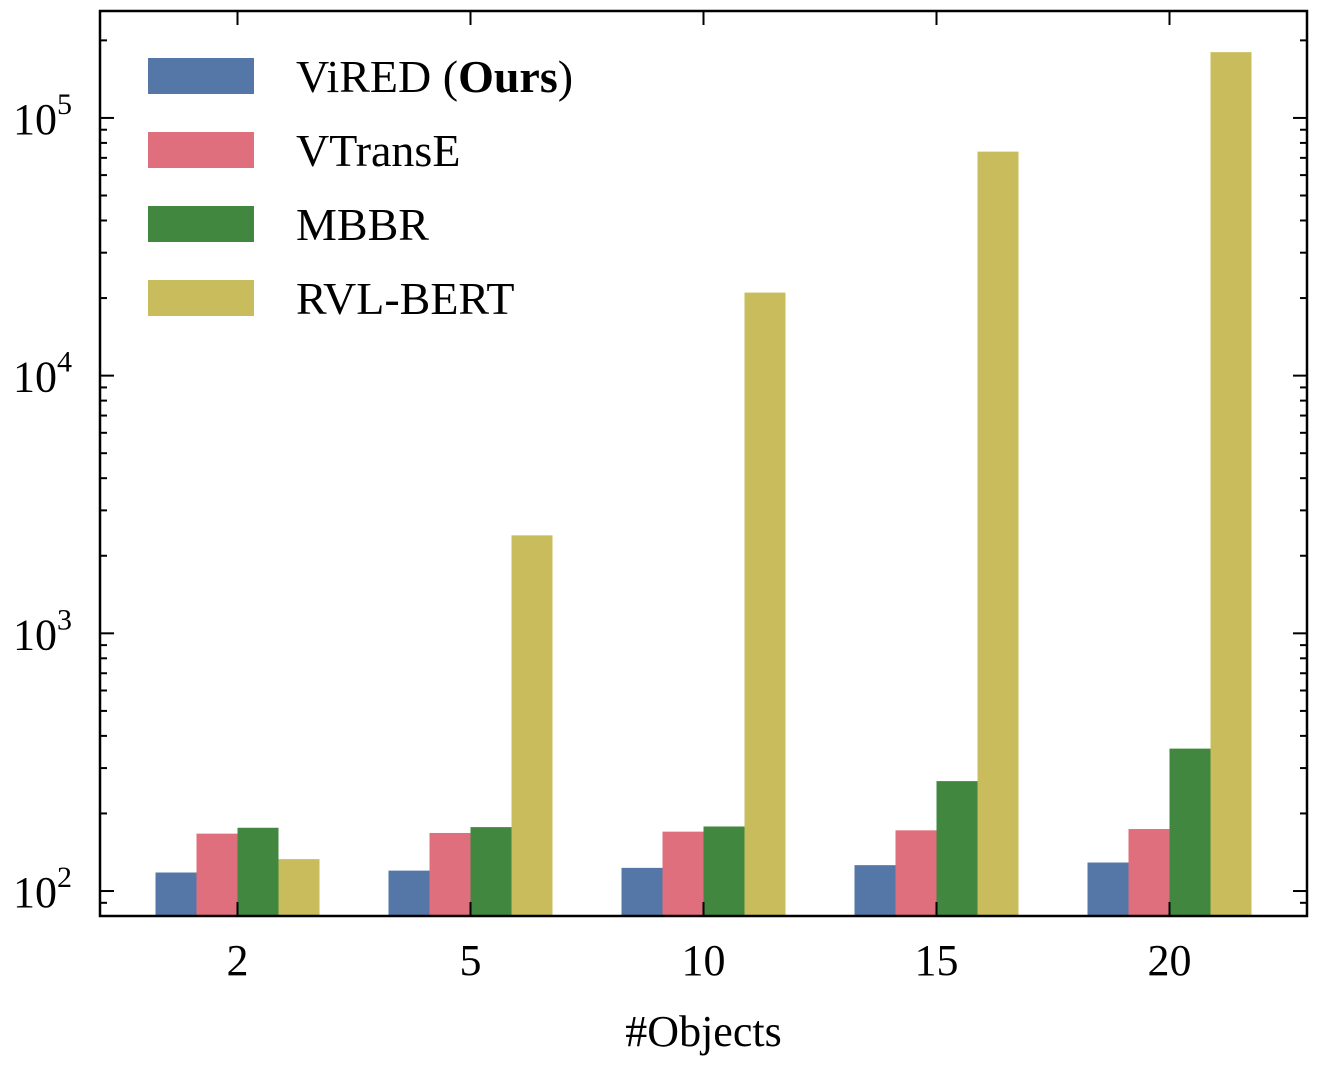 Image resolution: width=1318 pixels, height=1068 pixels. I want to click on x-tick-label-5: 5, so click(471, 960).